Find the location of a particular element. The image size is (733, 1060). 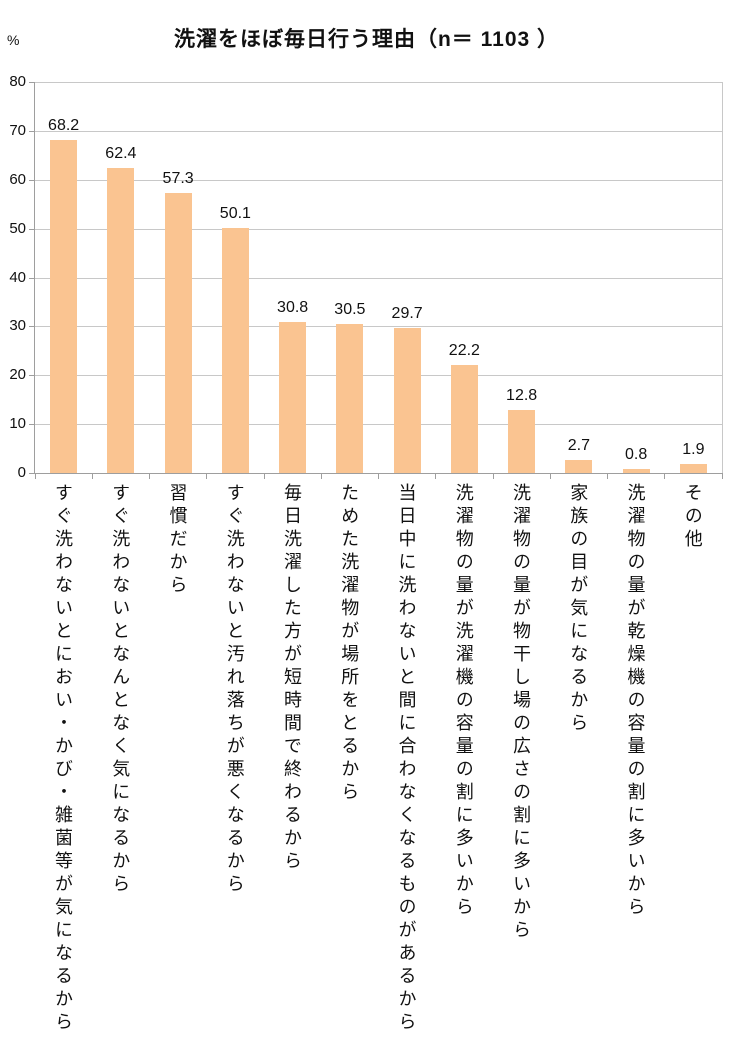

category-label-text: 当日中に洗わないと間に合わなくなるものがあるから is located at coordinates (406, 759).